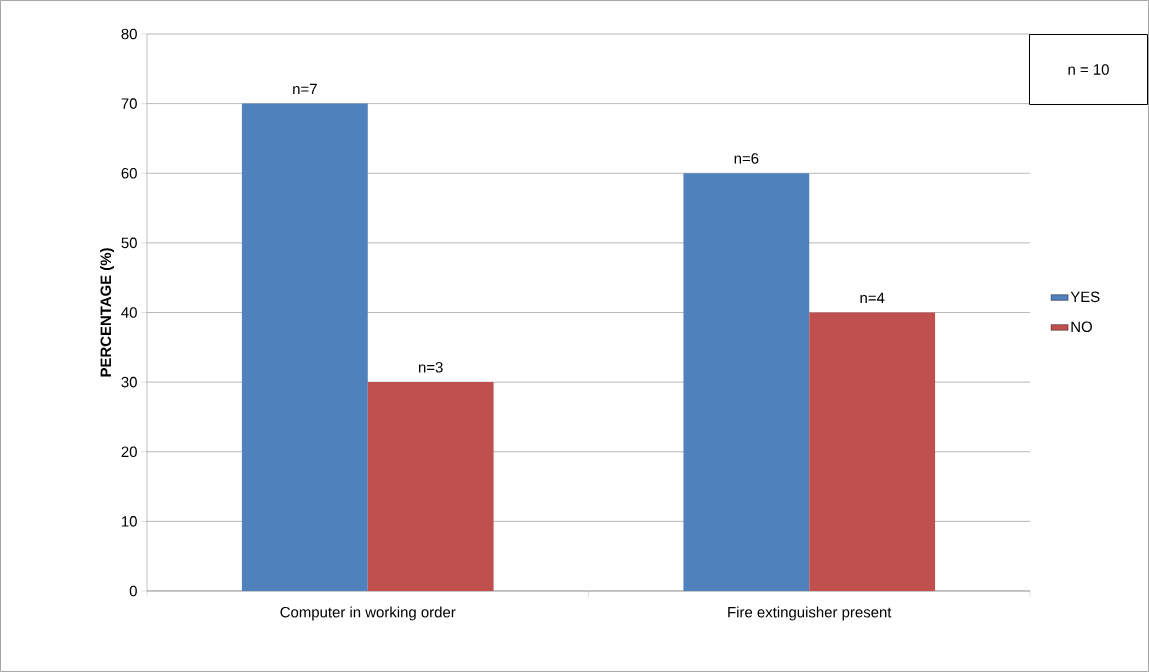 The image size is (1149, 672). Describe the element at coordinates (305, 89) in the screenshot. I see `annotation: n=7` at that location.